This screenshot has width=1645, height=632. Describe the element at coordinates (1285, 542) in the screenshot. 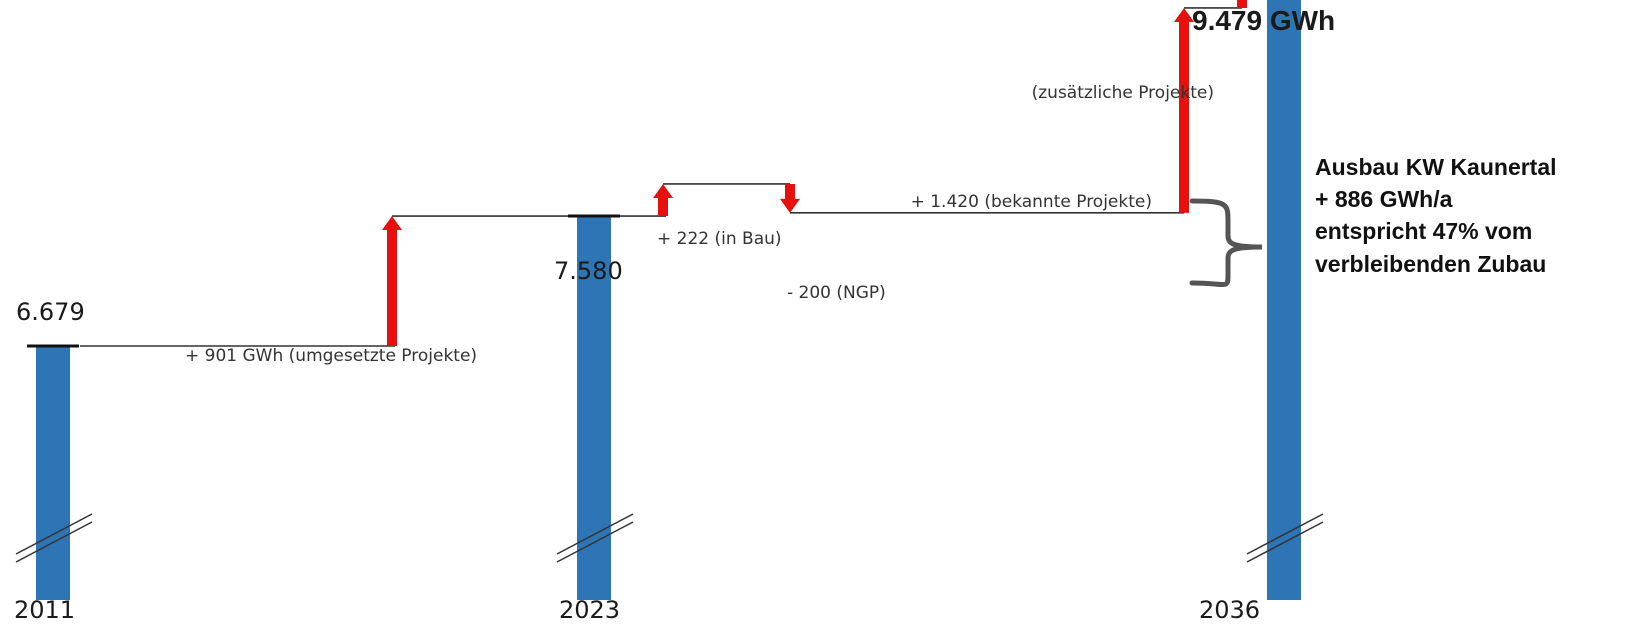

I see `axis-break-2036-b` at that location.